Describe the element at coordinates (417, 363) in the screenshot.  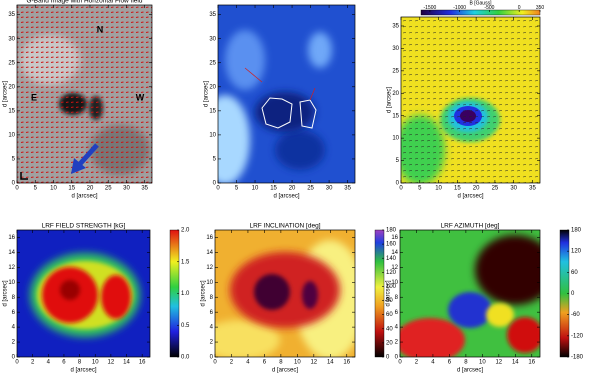
I see `x-tick-label: 2` at that location.